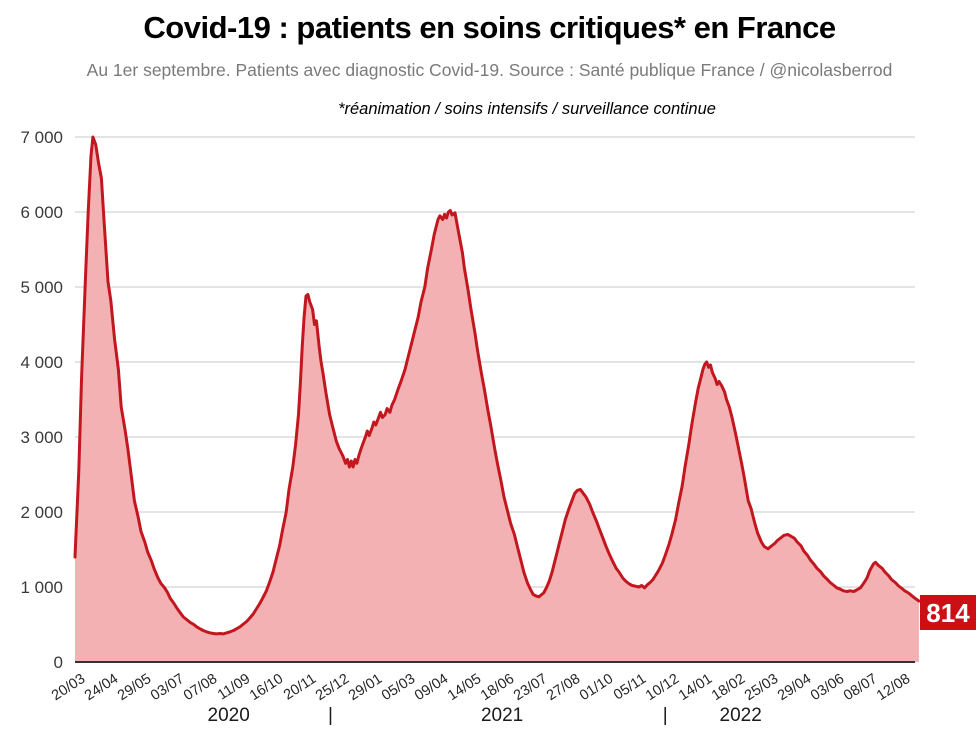 The height and width of the screenshot is (736, 979). Describe the element at coordinates (134, 687) in the screenshot. I see `x-tick-label: 29/05` at that location.